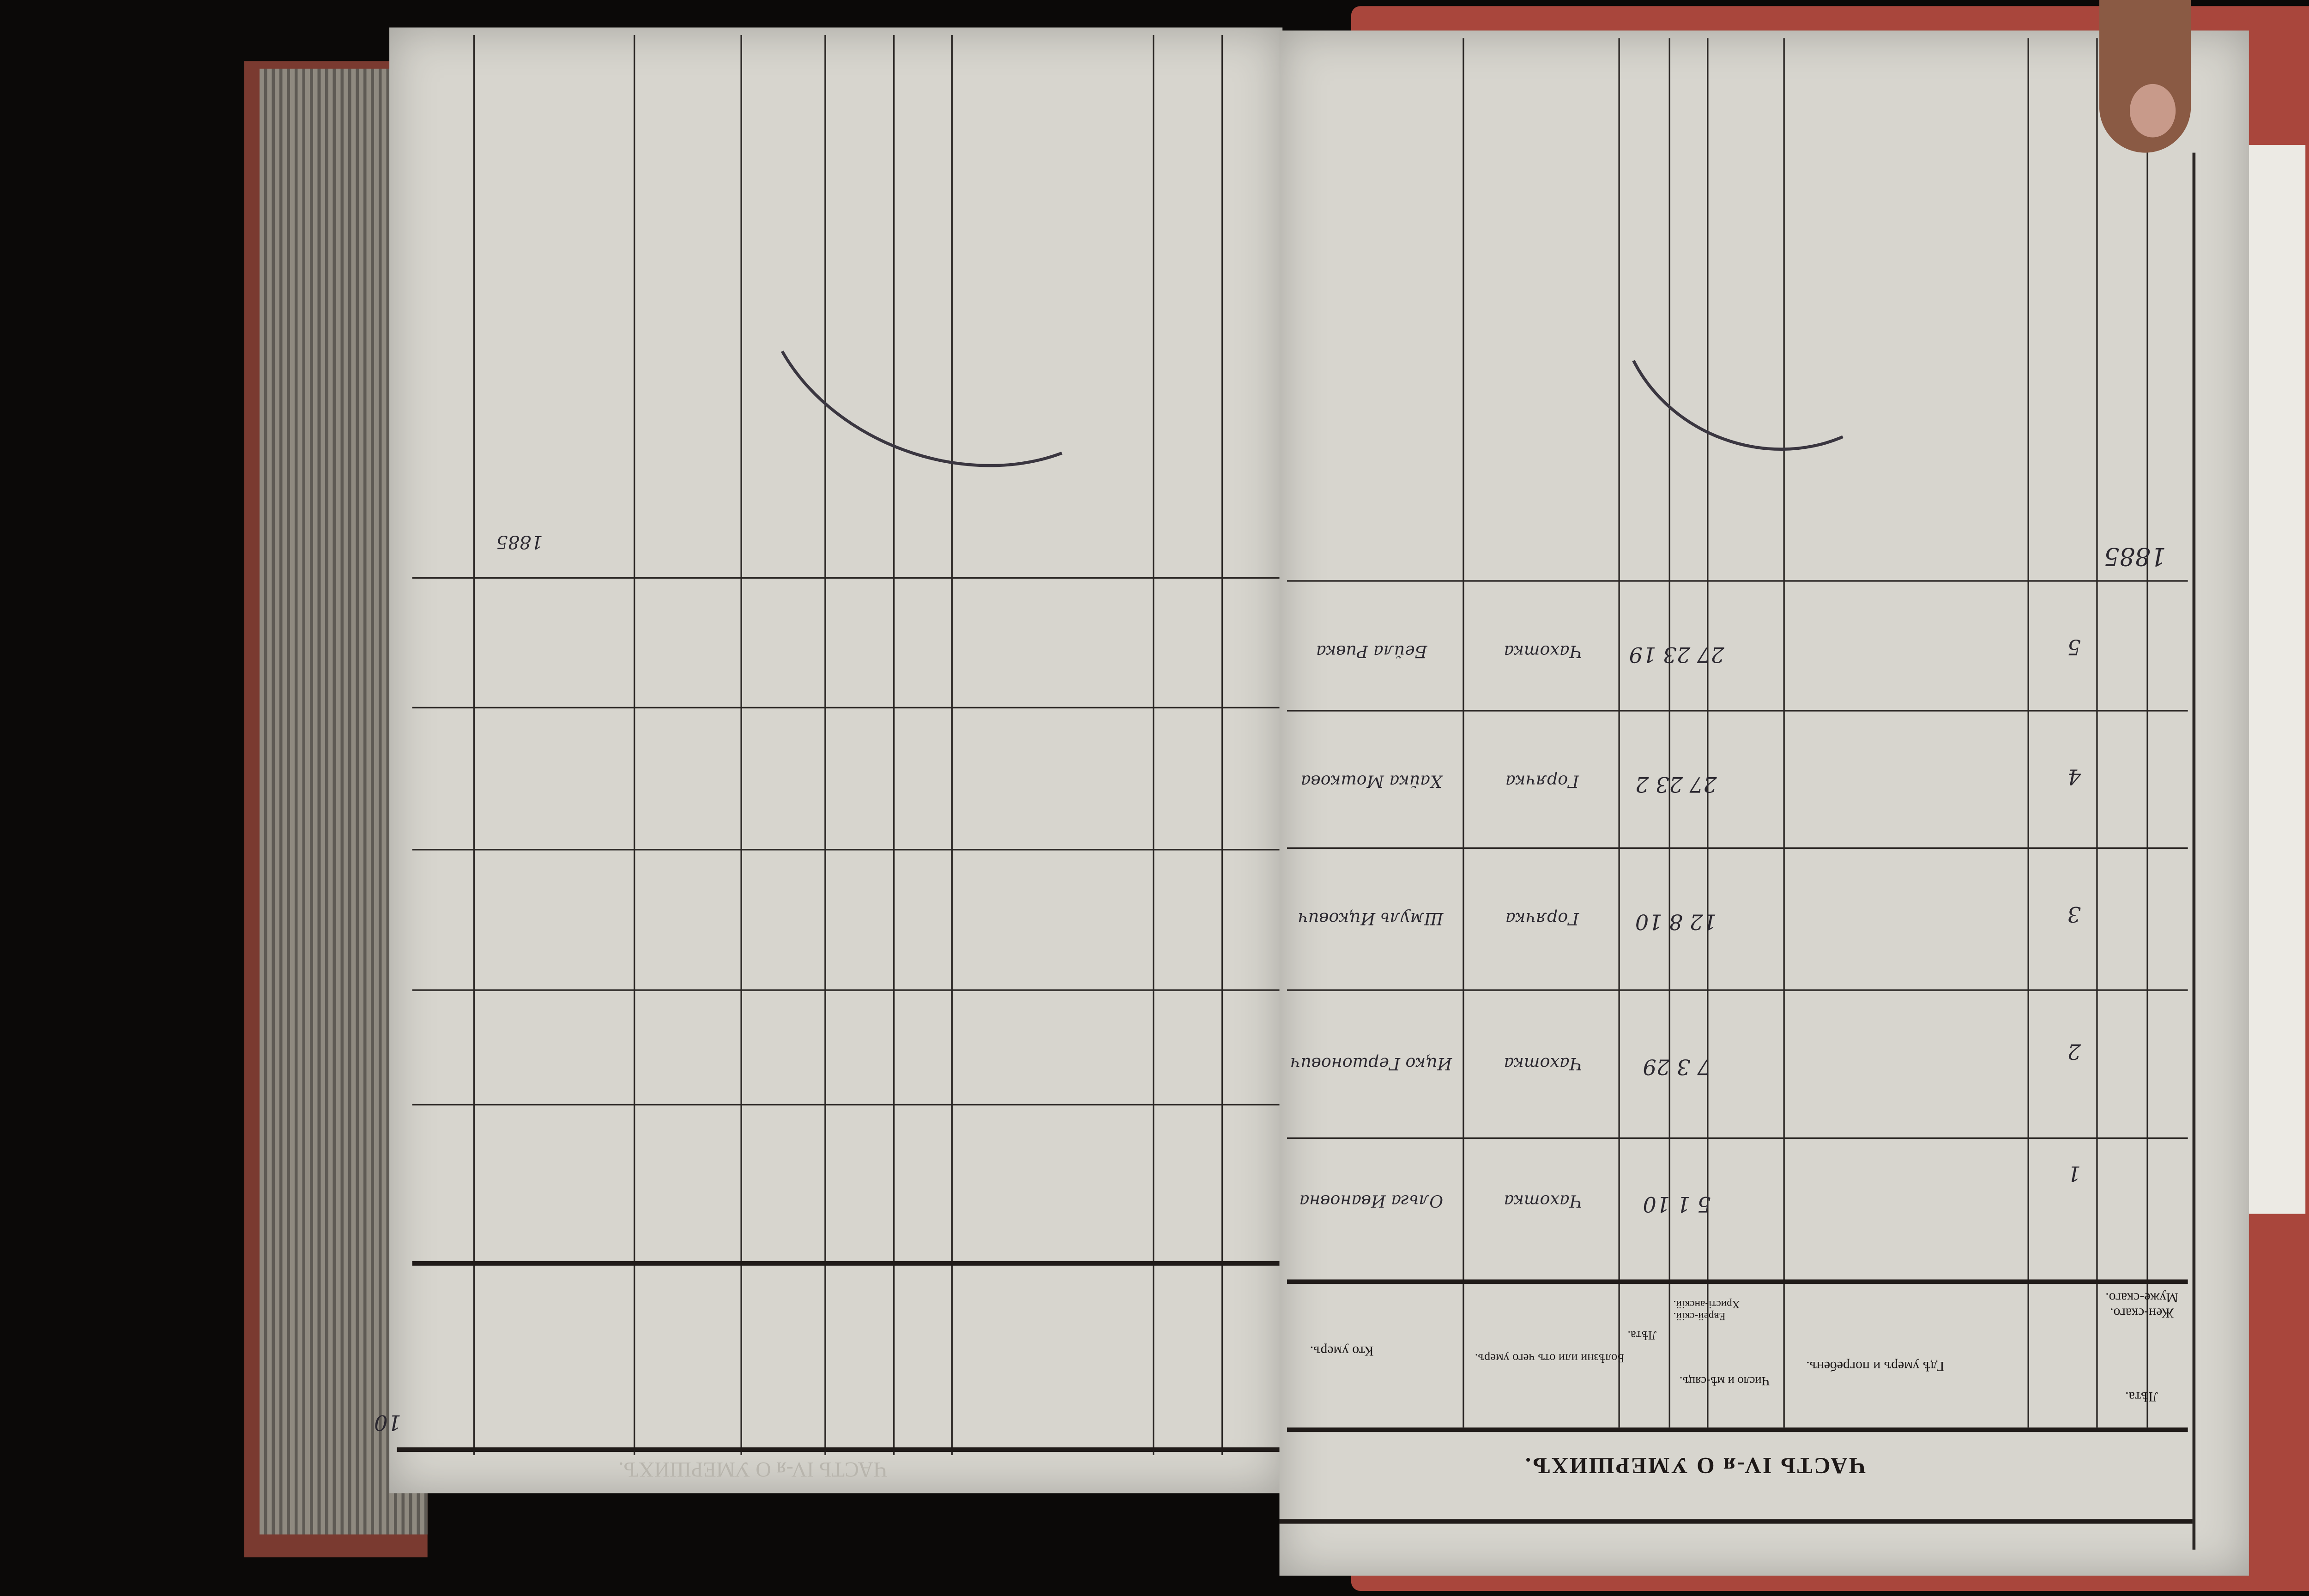 The height and width of the screenshot is (1596, 2309). Describe the element at coordinates (2142, 1313) in the screenshot. I see `header-female: Жен-скаго.` at that location.